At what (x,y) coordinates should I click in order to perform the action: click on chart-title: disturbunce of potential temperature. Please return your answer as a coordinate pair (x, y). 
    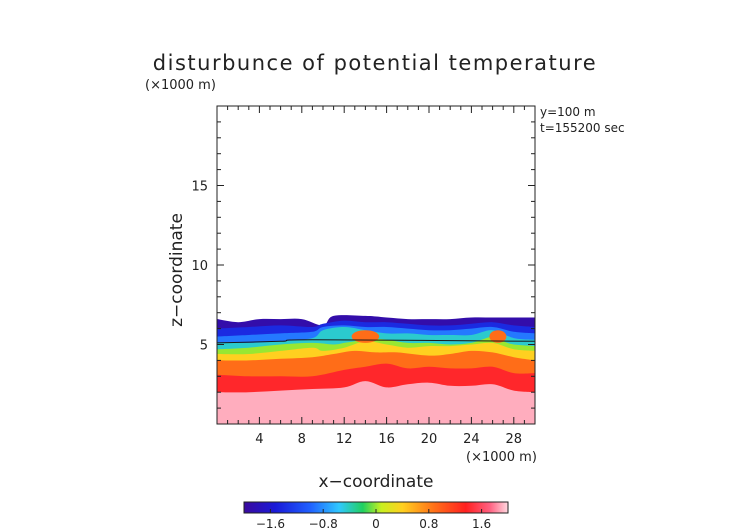
    Looking at the image, I should click on (375, 63).